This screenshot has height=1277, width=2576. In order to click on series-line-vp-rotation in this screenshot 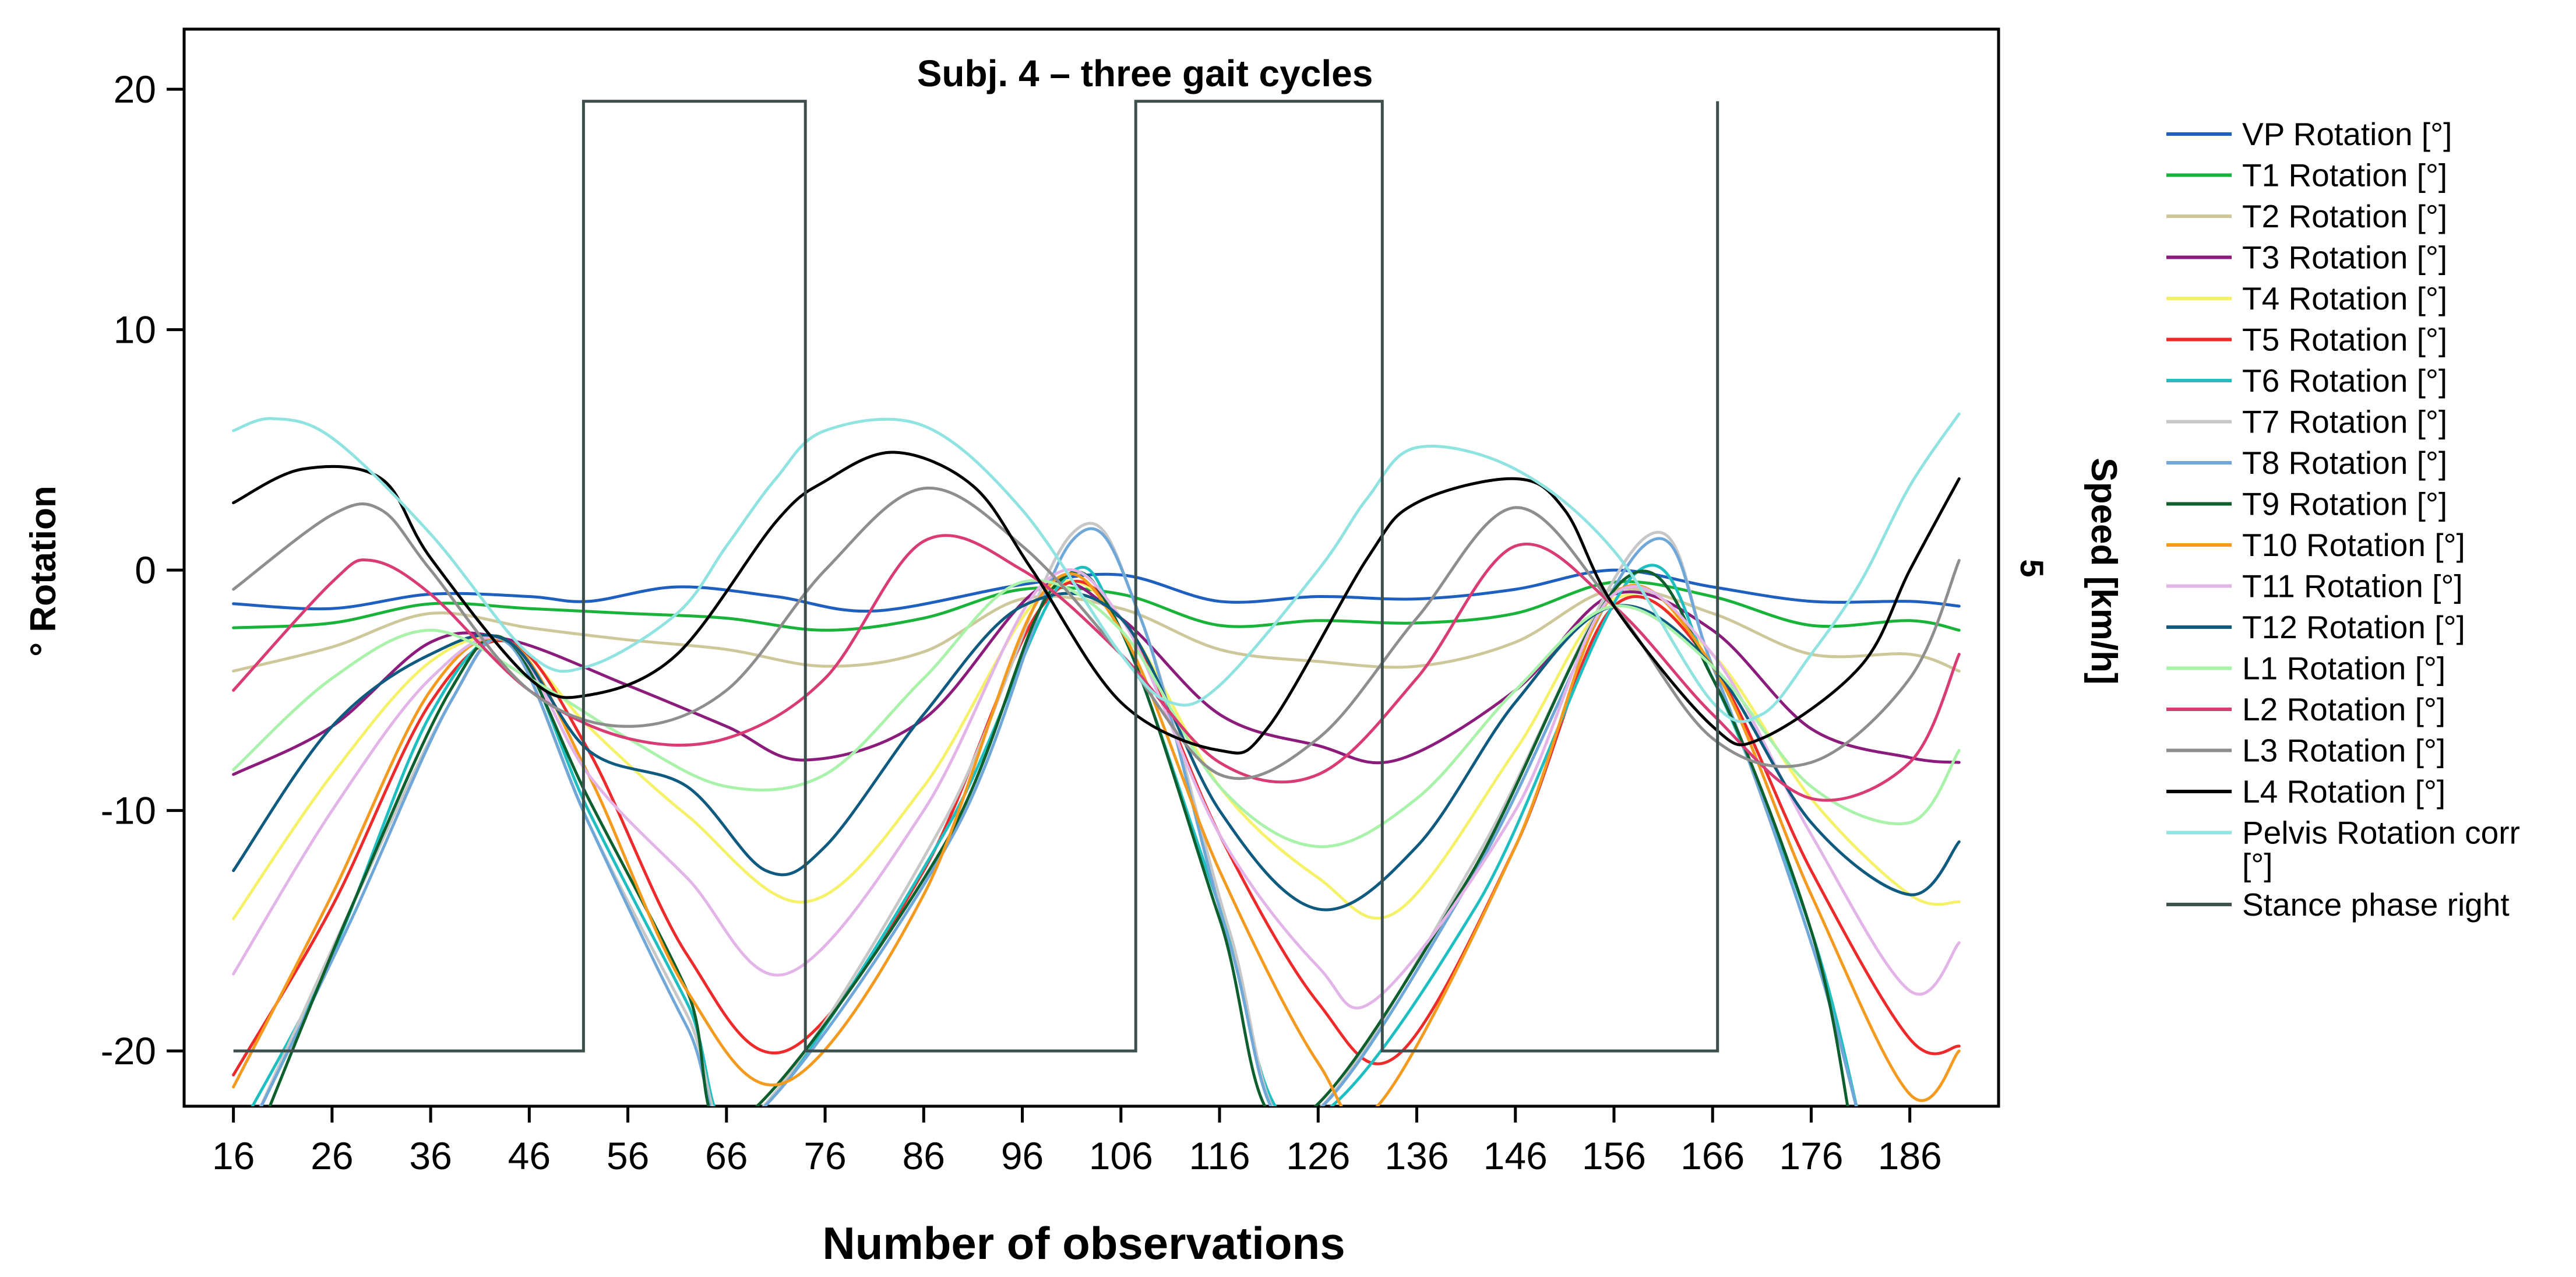, I will do `click(1096, 590)`.